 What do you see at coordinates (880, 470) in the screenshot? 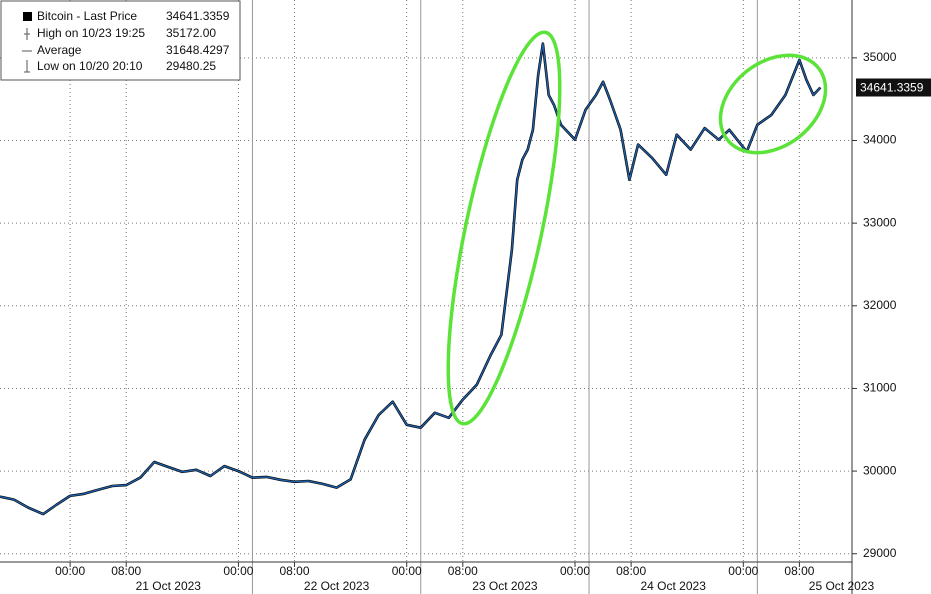
I see `y-tick-label: 30000` at bounding box center [880, 470].